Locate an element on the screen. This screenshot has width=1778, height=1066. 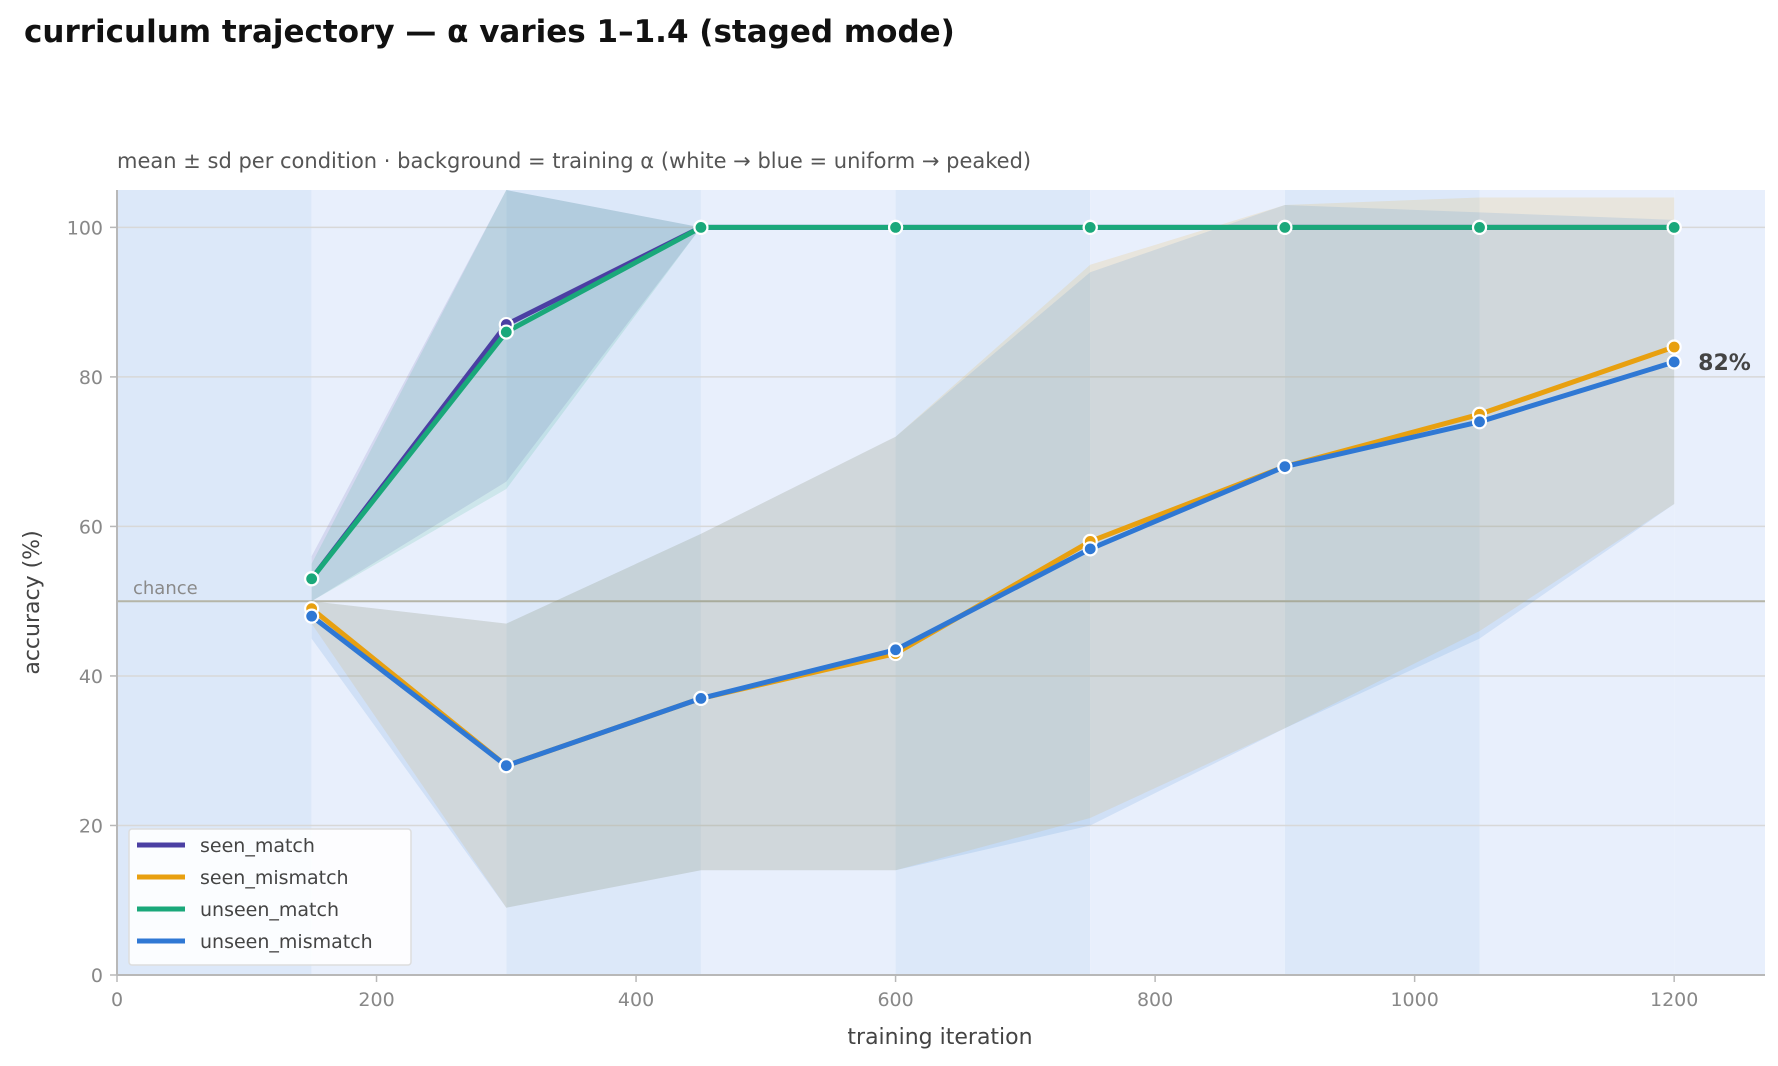
legend-label-seen_match: seen_match is located at coordinates (257, 846).